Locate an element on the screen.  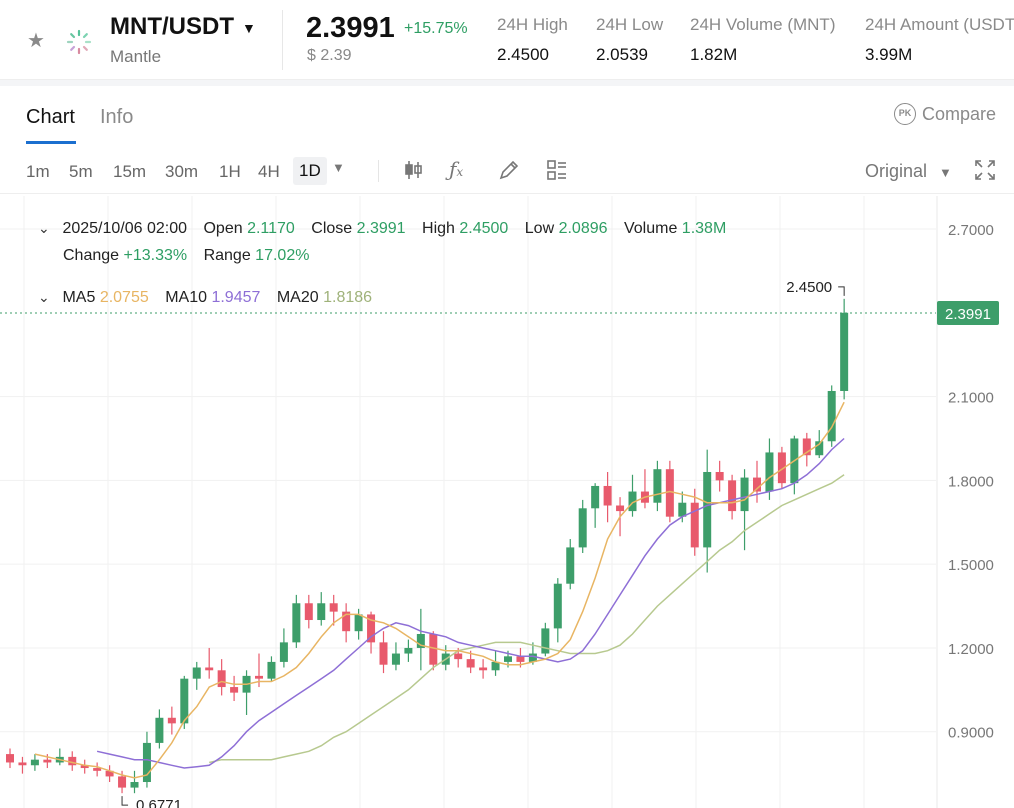
stat-label: 24H Low is located at coordinates (630, 24).